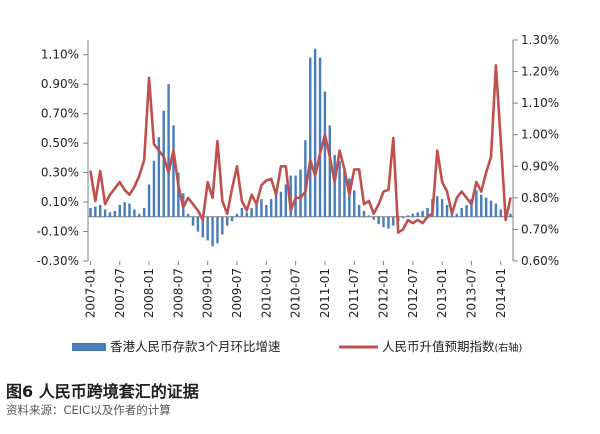 Image resolution: width=600 pixels, height=434 pixels. Describe the element at coordinates (540, 103) in the screenshot. I see `right-tick-label: 1.10%` at that location.